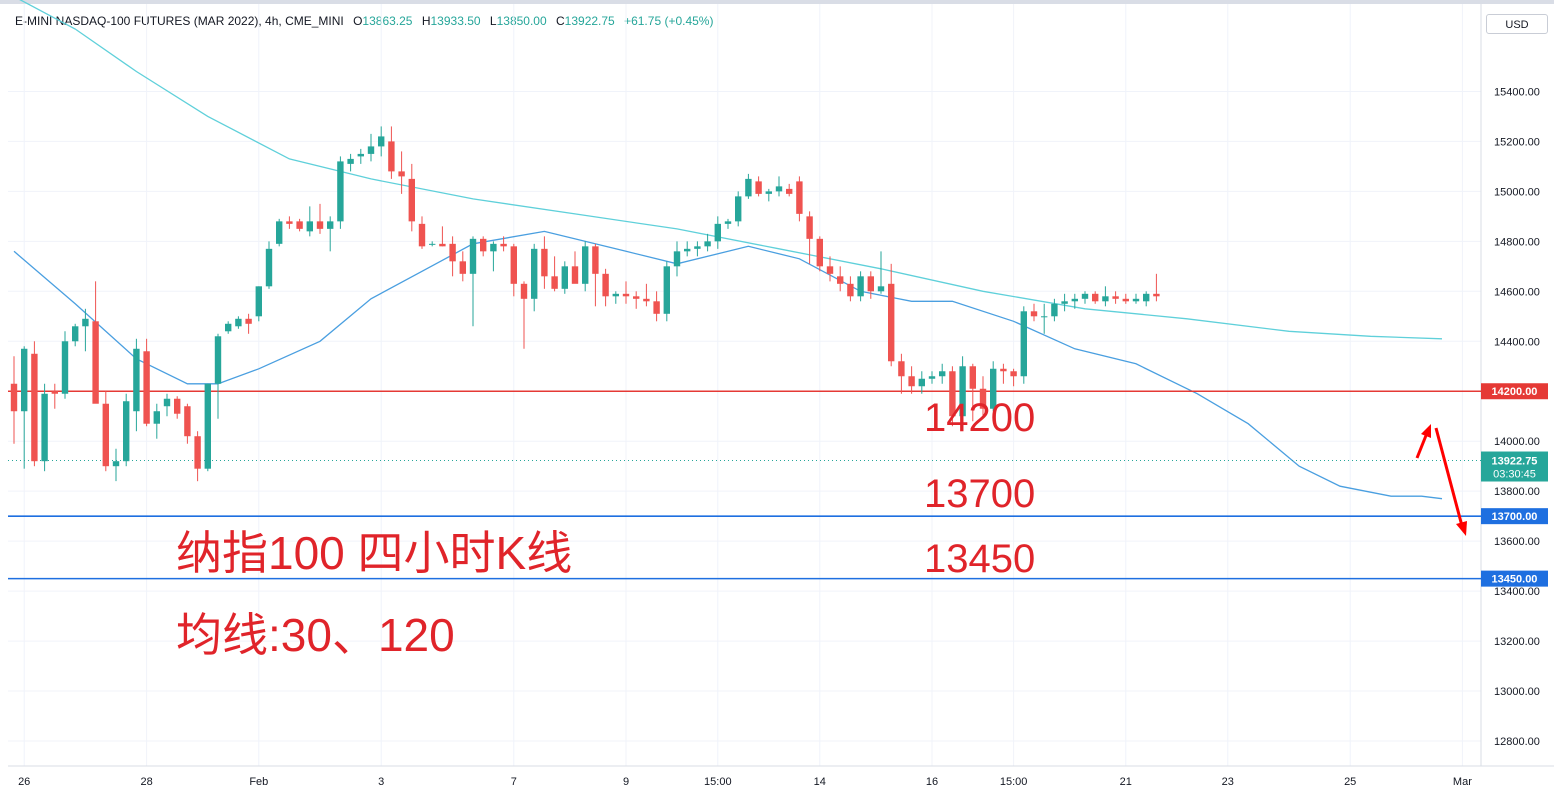 Image resolution: width=1554 pixels, height=795 pixels. Describe the element at coordinates (979, 418) in the screenshot. I see `annotation-14200: 14200` at that location.